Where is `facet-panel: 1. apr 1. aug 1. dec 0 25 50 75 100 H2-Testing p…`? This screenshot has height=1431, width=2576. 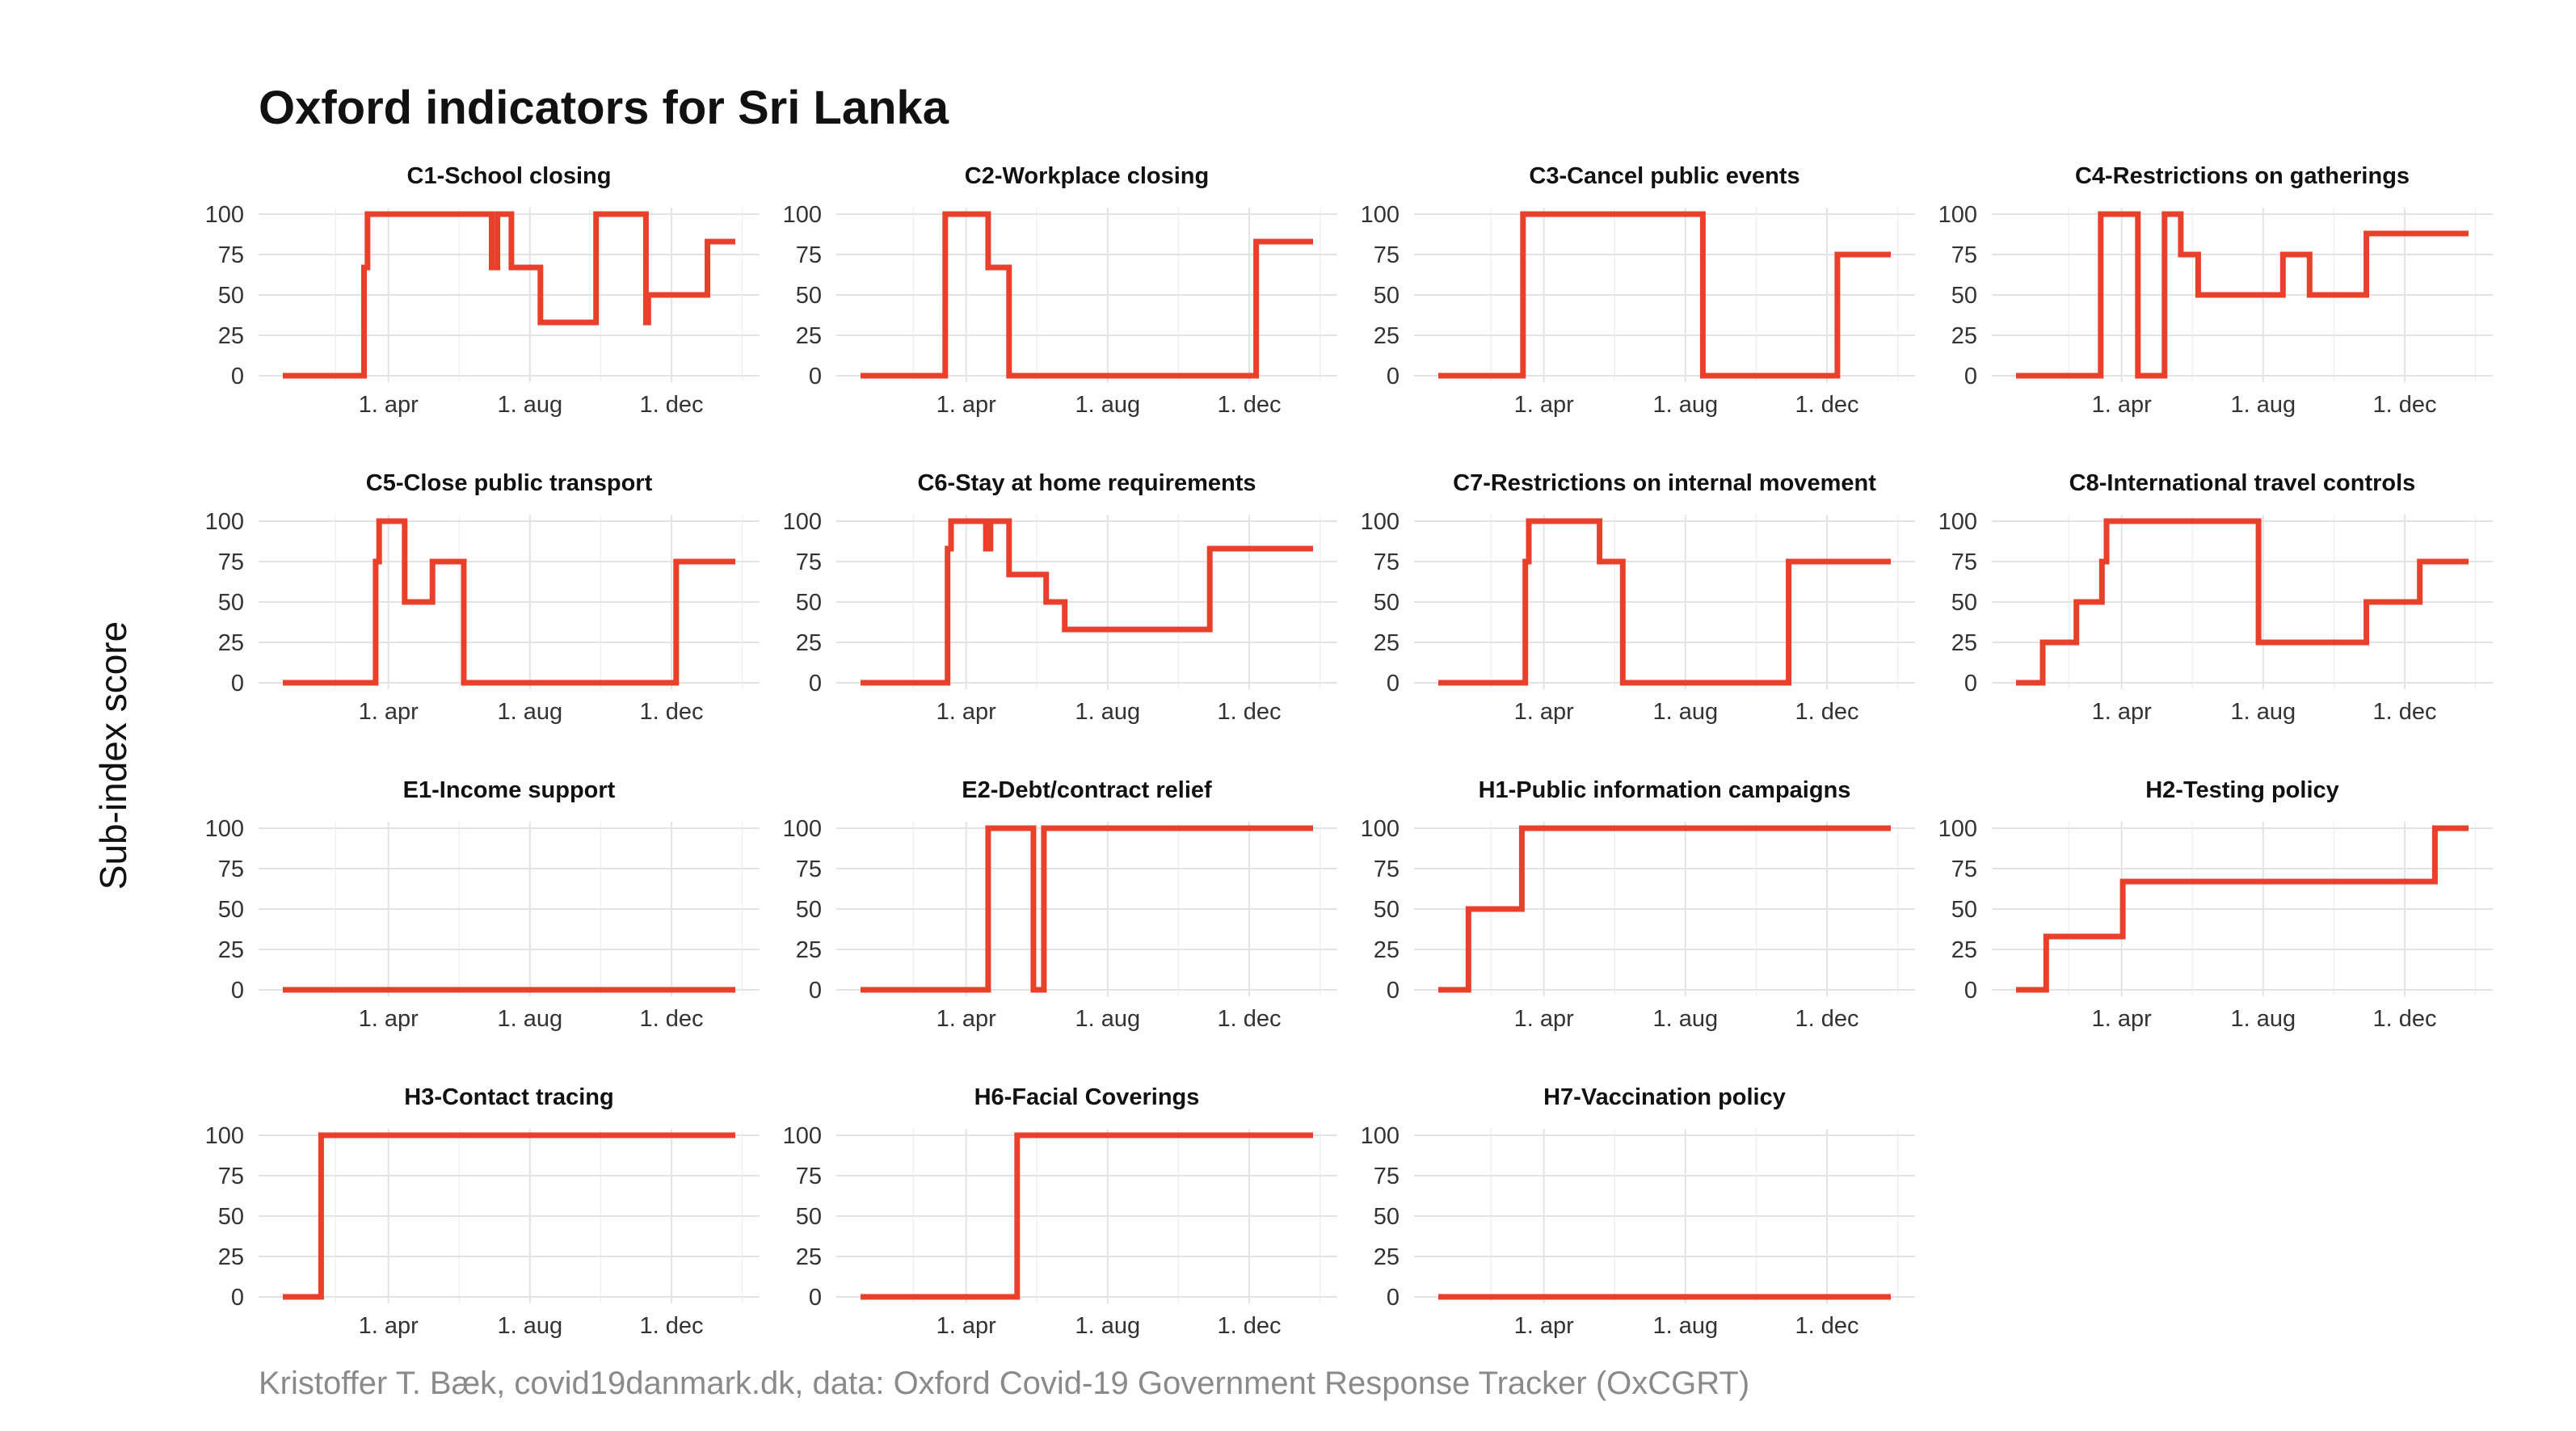 facet-panel: 1. apr 1. aug 1. dec 0 25 50 75 100 H2-Testing p… is located at coordinates (2215, 904).